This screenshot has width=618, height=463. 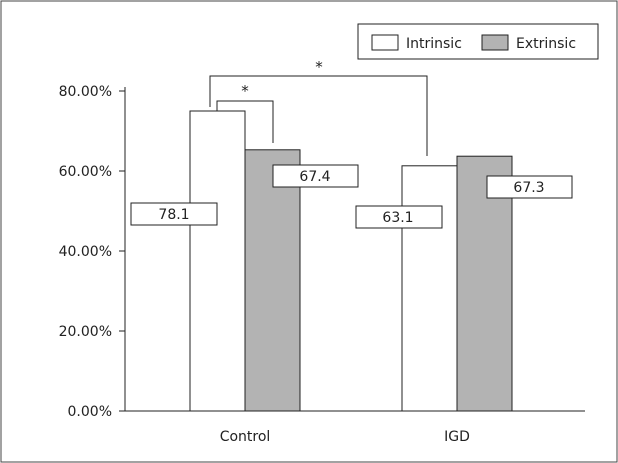 What do you see at coordinates (478, 41) in the screenshot?
I see `legend: Intrinsic Extrinsic` at bounding box center [478, 41].